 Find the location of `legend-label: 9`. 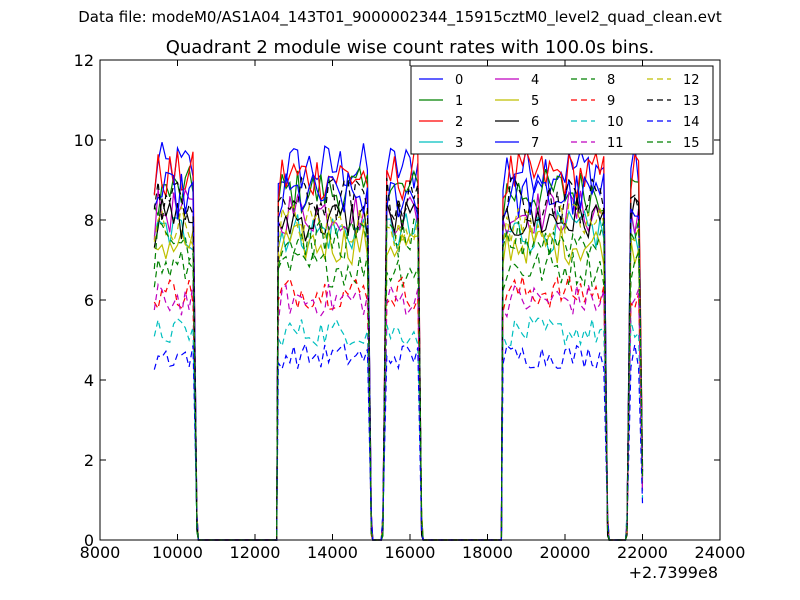

legend-label: 9 is located at coordinates (611, 101).